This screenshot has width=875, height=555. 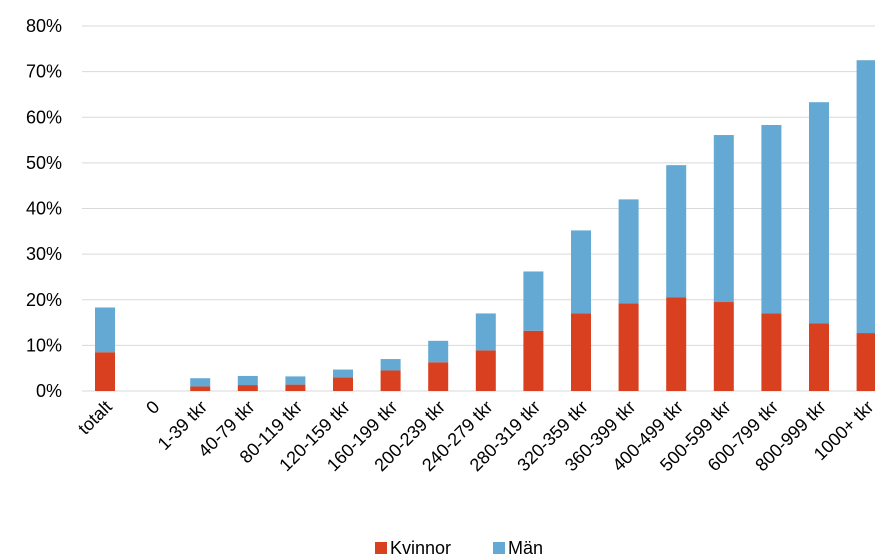 I want to click on x-tick-label: totalt, so click(x=95, y=418).